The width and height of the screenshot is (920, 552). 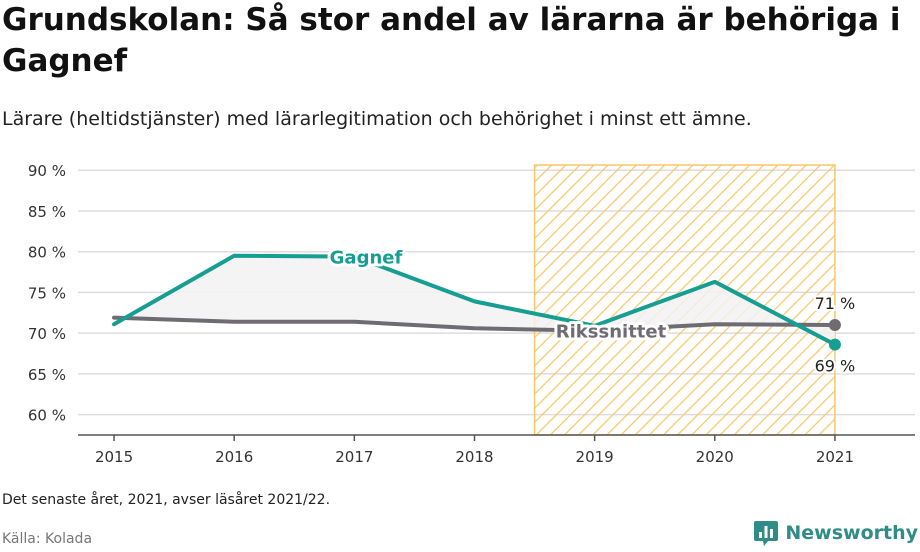 What do you see at coordinates (835, 303) in the screenshot?
I see `end-label-riket: 71 %` at bounding box center [835, 303].